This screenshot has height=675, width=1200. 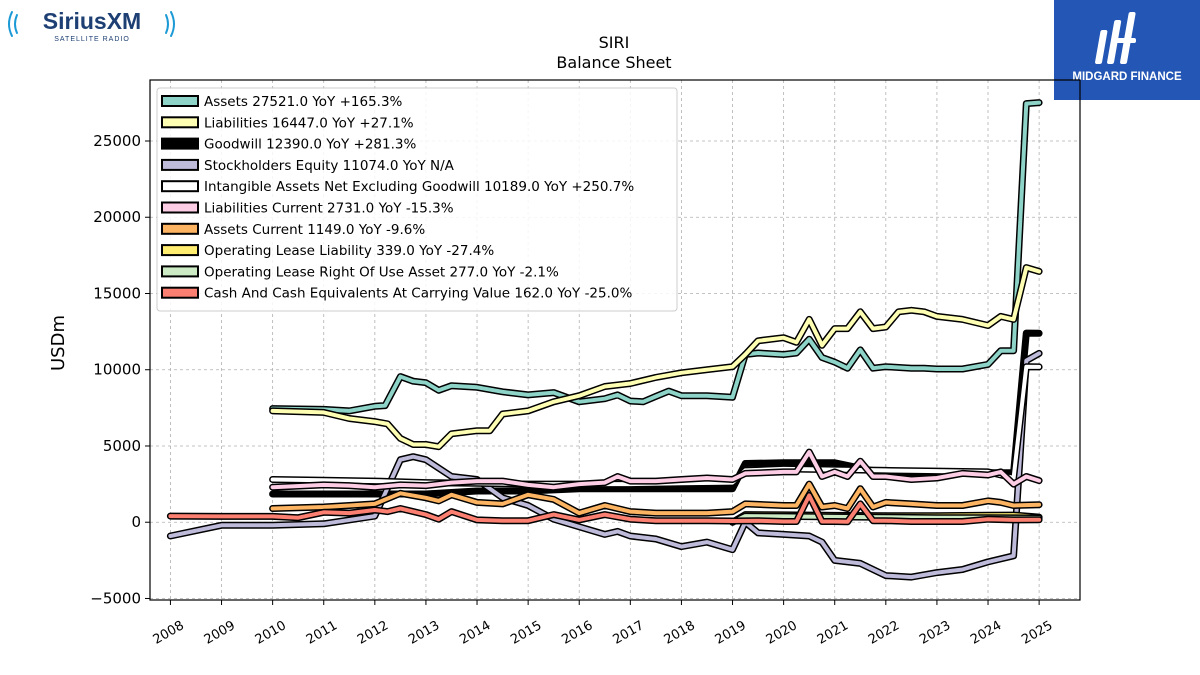 What do you see at coordinates (115, 598) in the screenshot?
I see `y-tick-label: −5000` at bounding box center [115, 598].